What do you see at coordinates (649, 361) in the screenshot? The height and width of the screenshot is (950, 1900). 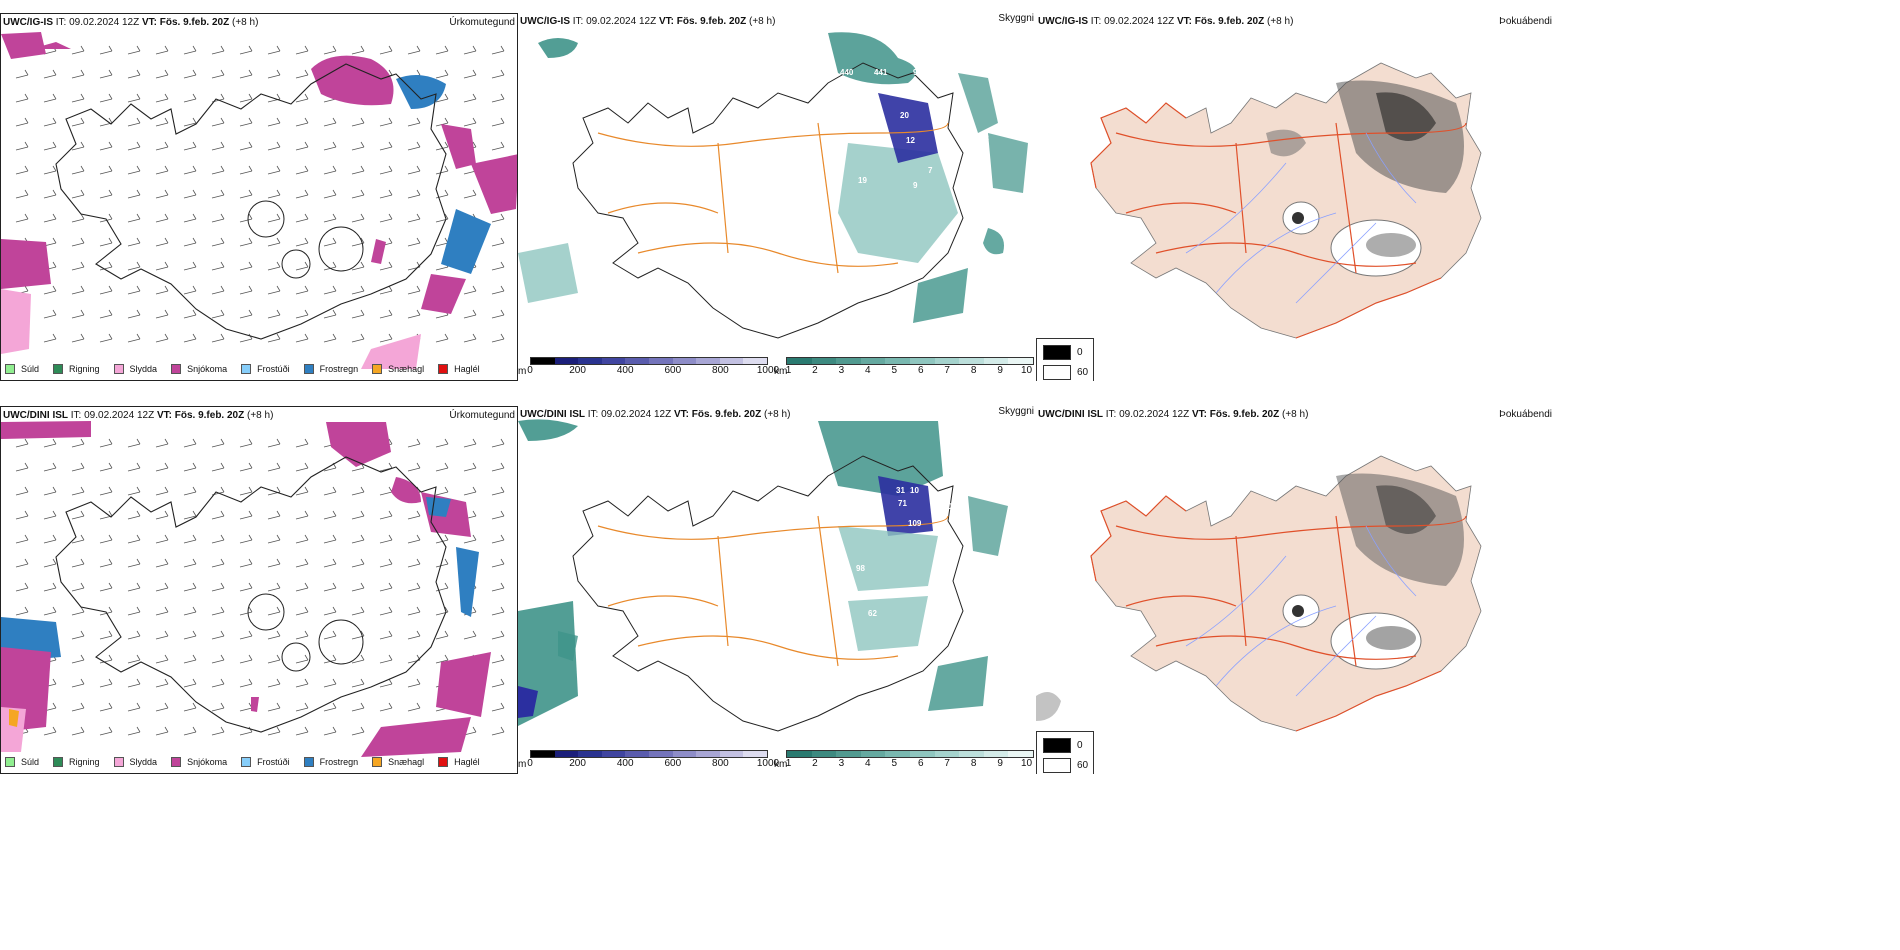 I see `scale-bar` at bounding box center [649, 361].